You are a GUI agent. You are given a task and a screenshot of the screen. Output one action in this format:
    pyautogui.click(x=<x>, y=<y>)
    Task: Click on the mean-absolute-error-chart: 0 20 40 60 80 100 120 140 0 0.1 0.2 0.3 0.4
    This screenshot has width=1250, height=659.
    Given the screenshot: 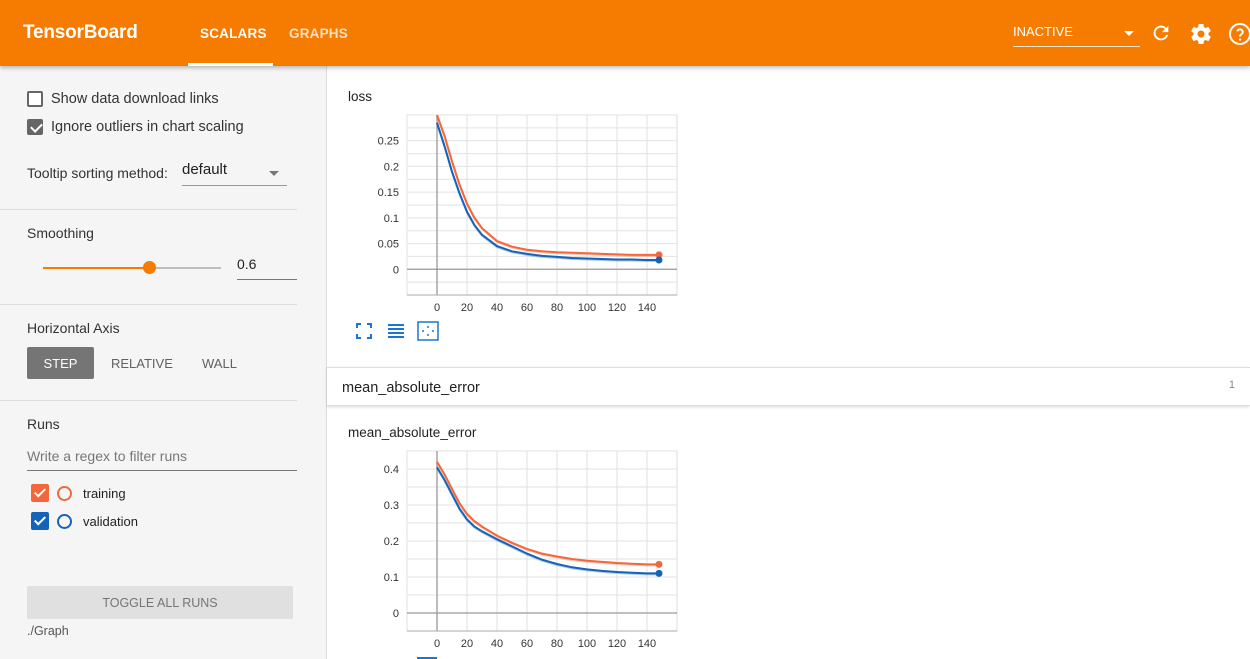 What is the action you would take?
    pyautogui.click(x=527, y=551)
    